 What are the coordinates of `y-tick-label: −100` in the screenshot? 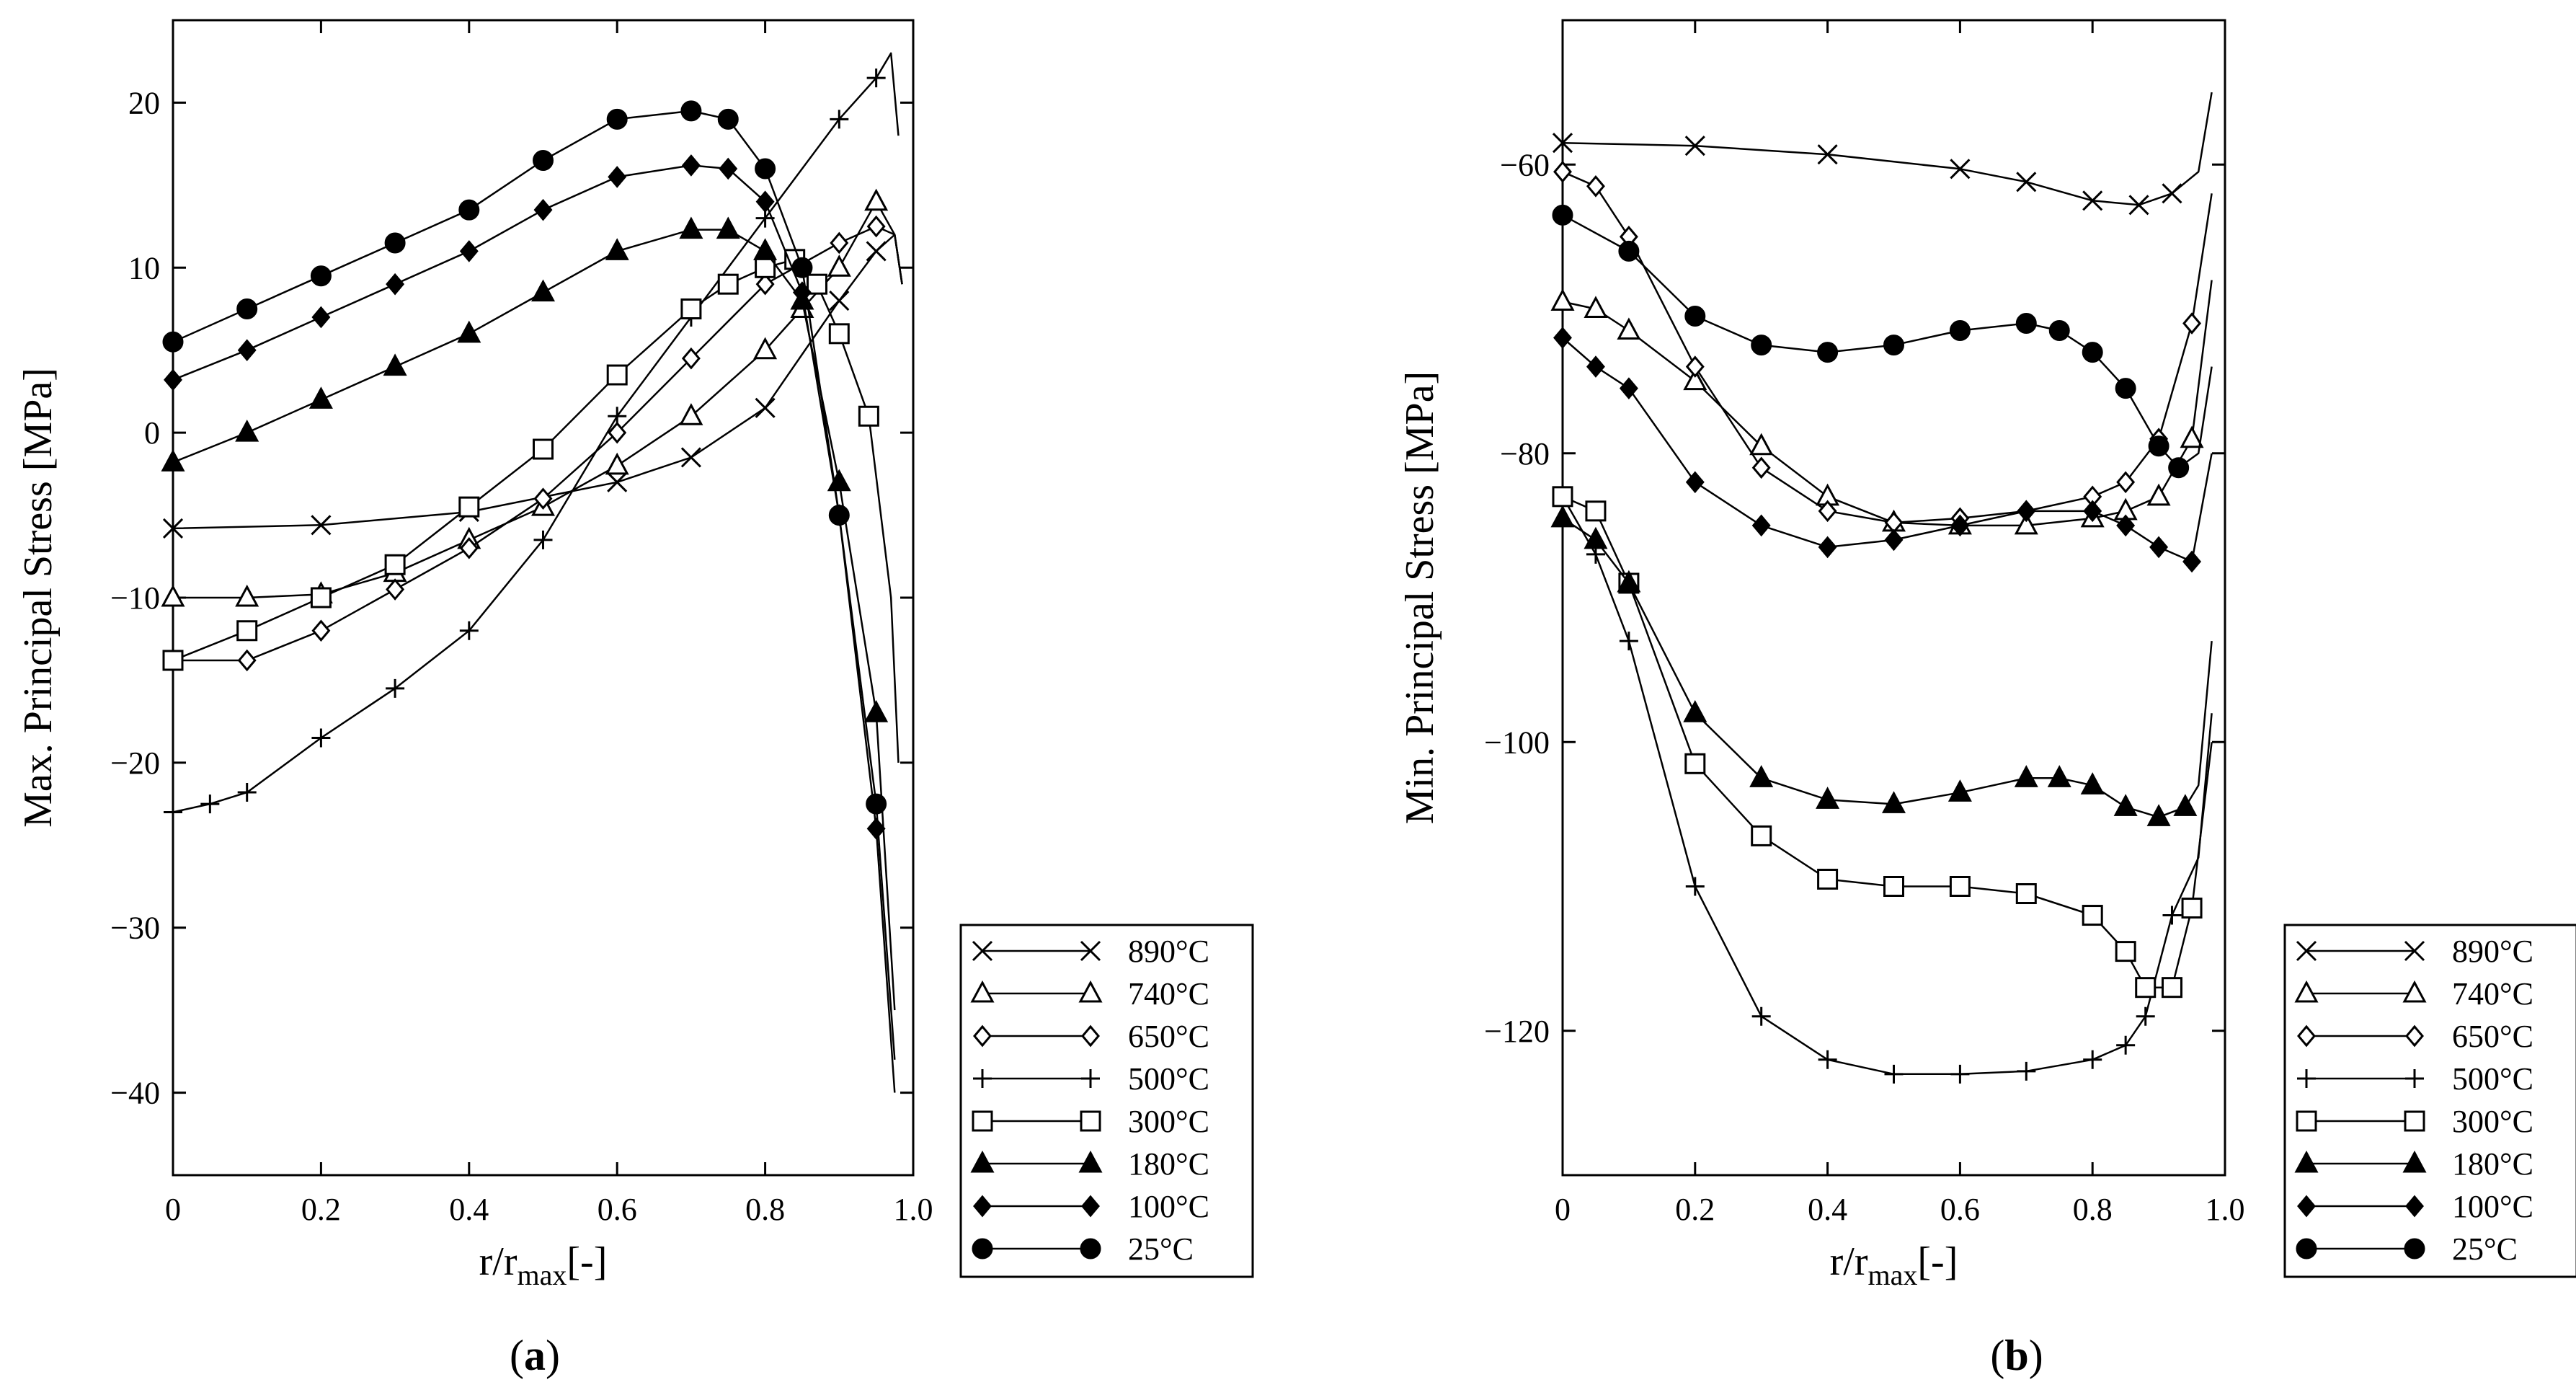 It's located at (1517, 742).